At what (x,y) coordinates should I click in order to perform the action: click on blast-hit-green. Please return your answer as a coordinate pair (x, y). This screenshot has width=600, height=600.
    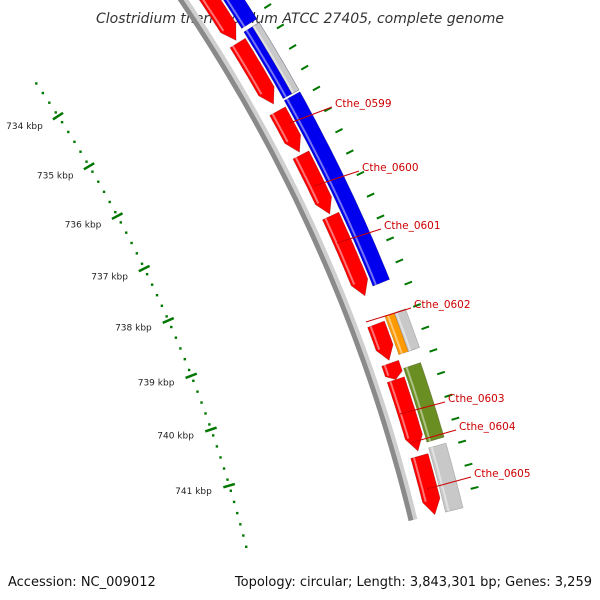
    Looking at the image, I should click on (424, 402).